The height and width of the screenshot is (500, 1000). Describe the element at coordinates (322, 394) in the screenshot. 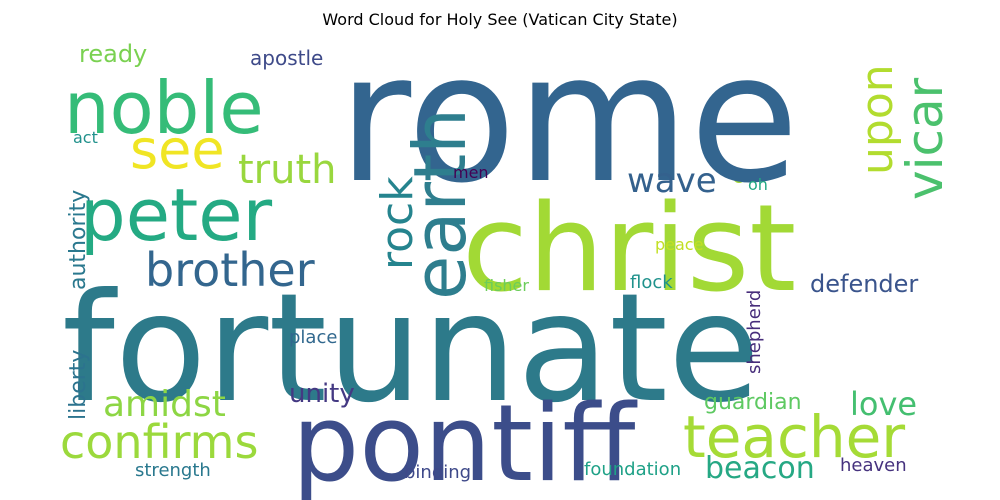

I see `word-unity: unity` at that location.